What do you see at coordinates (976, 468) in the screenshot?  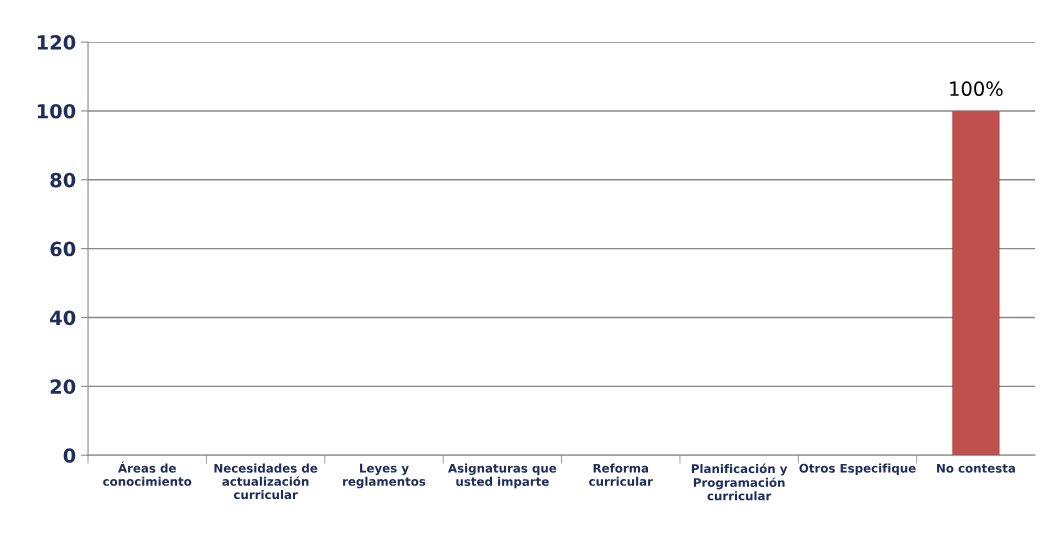 I see `x-tick-label: No contesta` at bounding box center [976, 468].